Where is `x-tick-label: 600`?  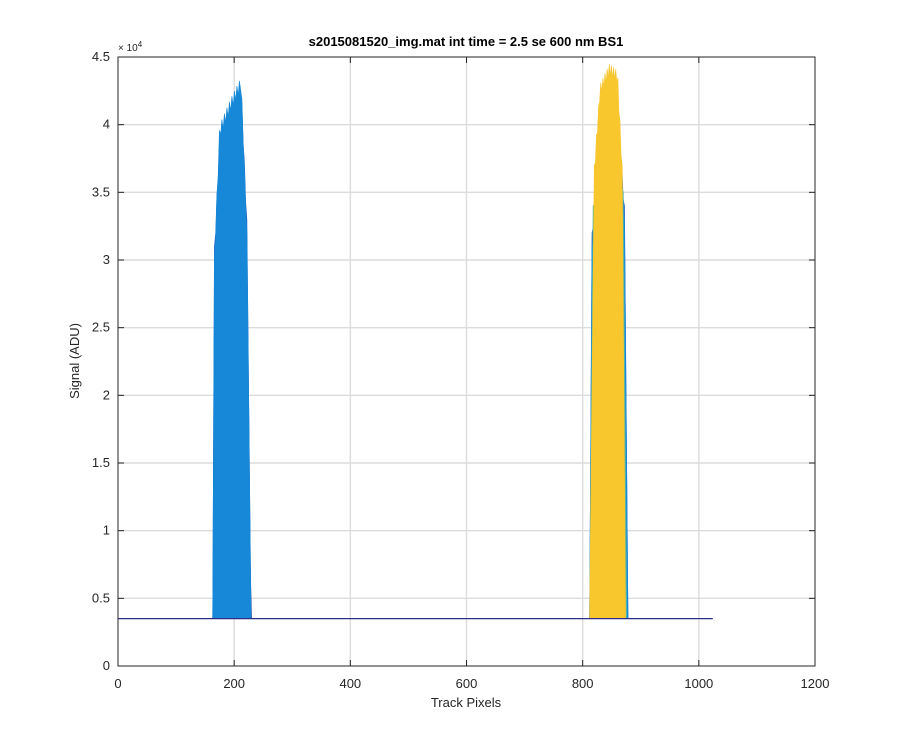 x-tick-label: 600 is located at coordinates (467, 683).